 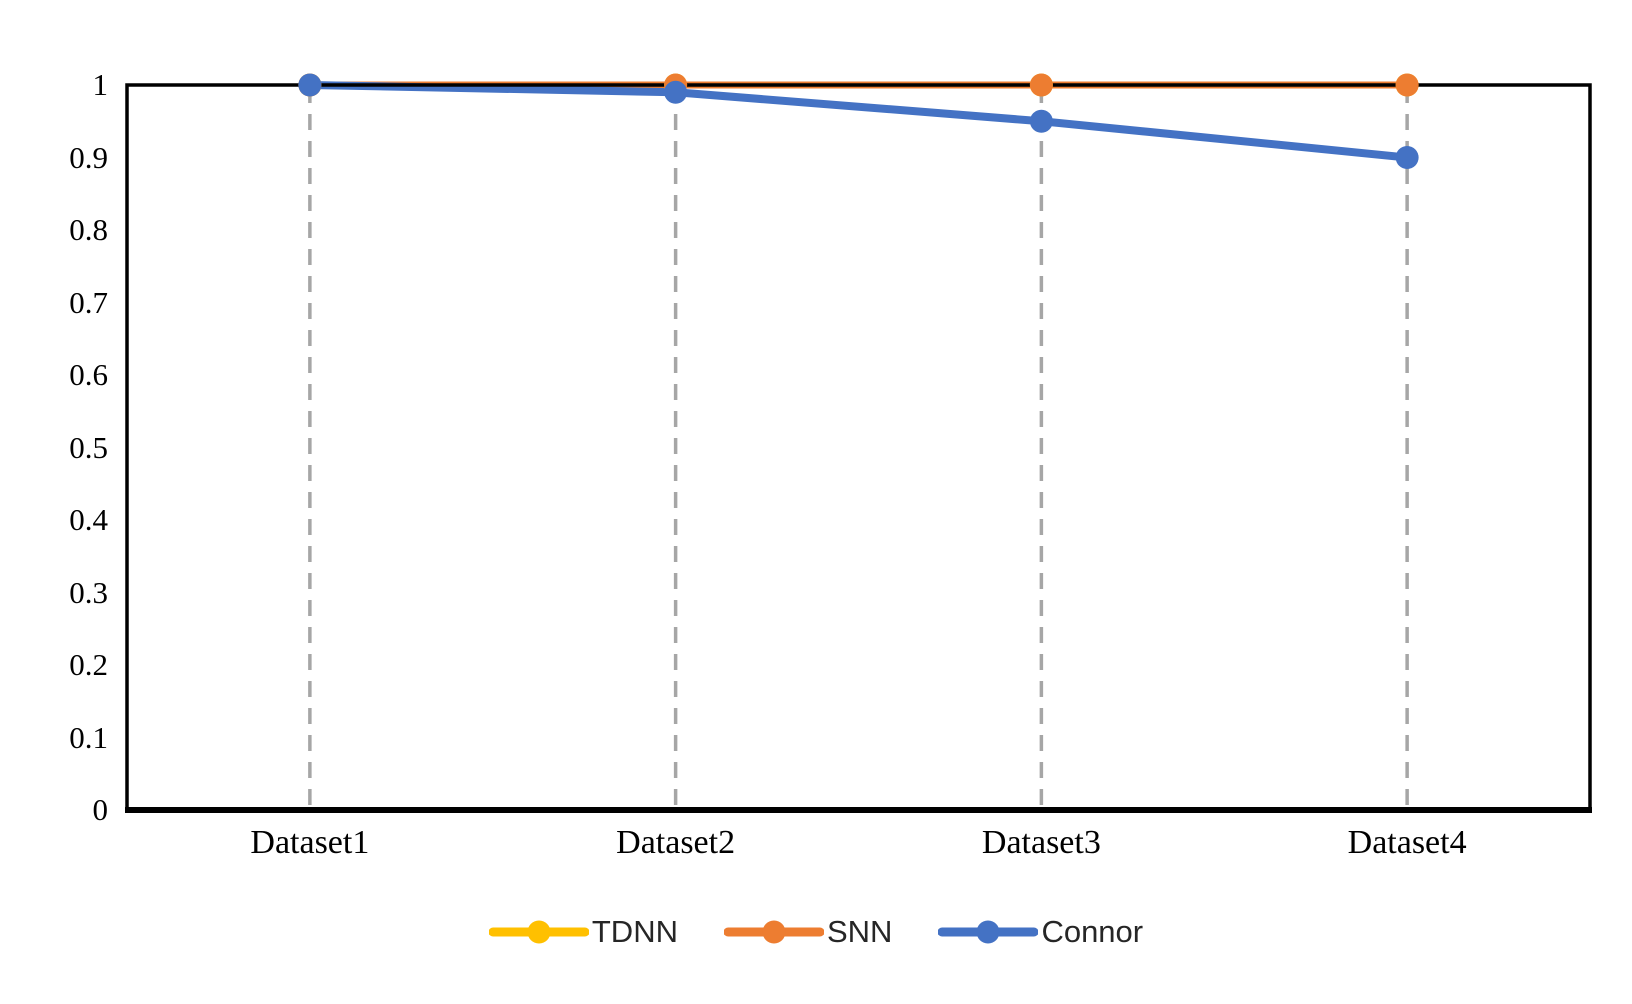 What do you see at coordinates (1407, 842) in the screenshot?
I see `x-category-label-dataset4: Dataset4` at bounding box center [1407, 842].